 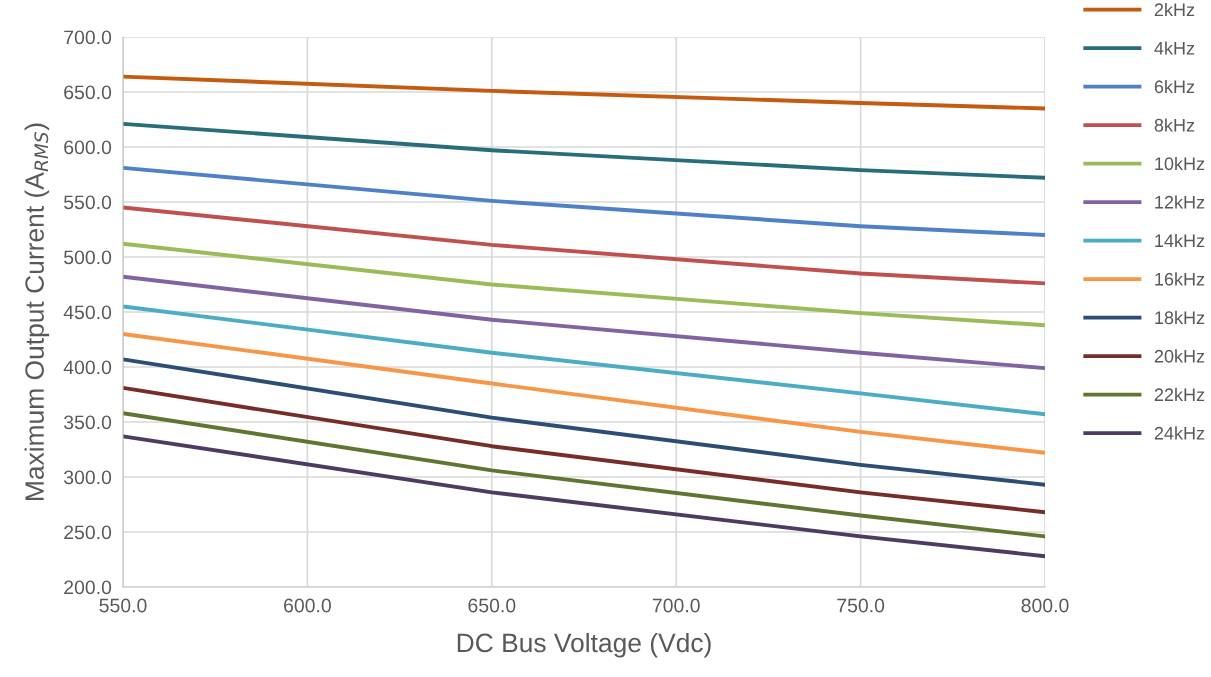 What do you see at coordinates (88, 532) in the screenshot?
I see `y-tick-label: 250.0` at bounding box center [88, 532].